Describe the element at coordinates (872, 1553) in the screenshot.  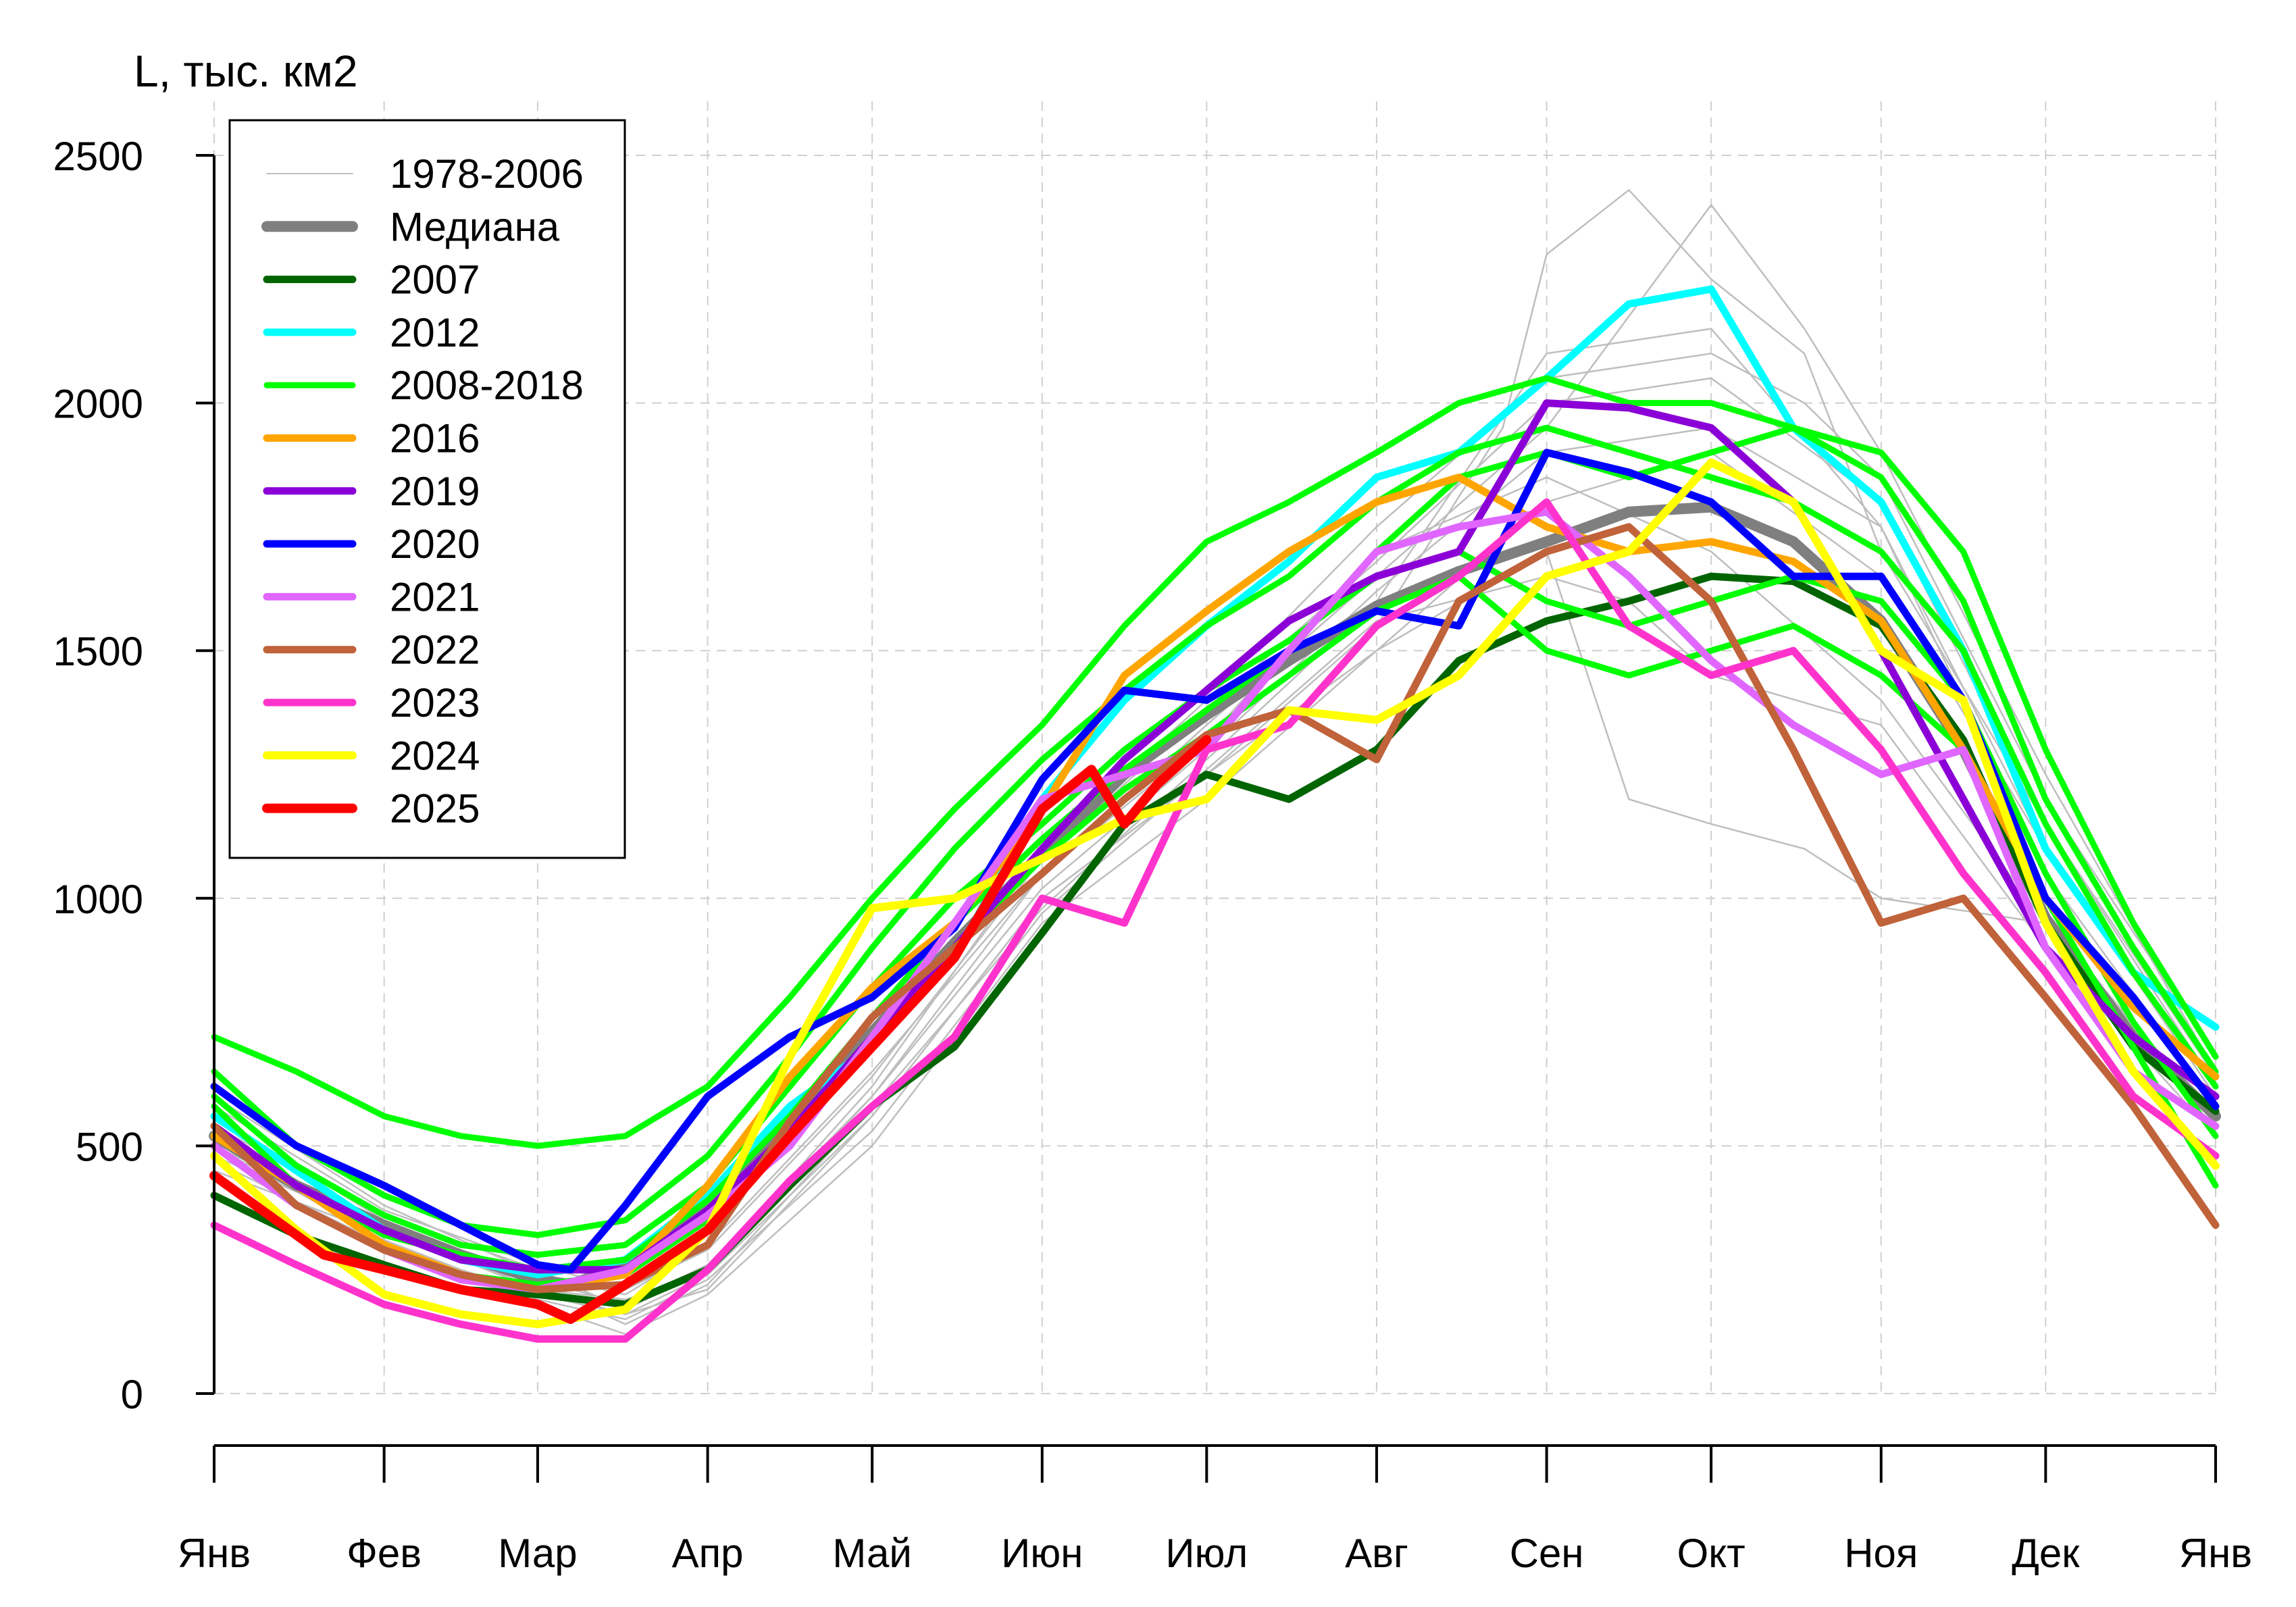
I see `x-tick-label: Май` at that location.